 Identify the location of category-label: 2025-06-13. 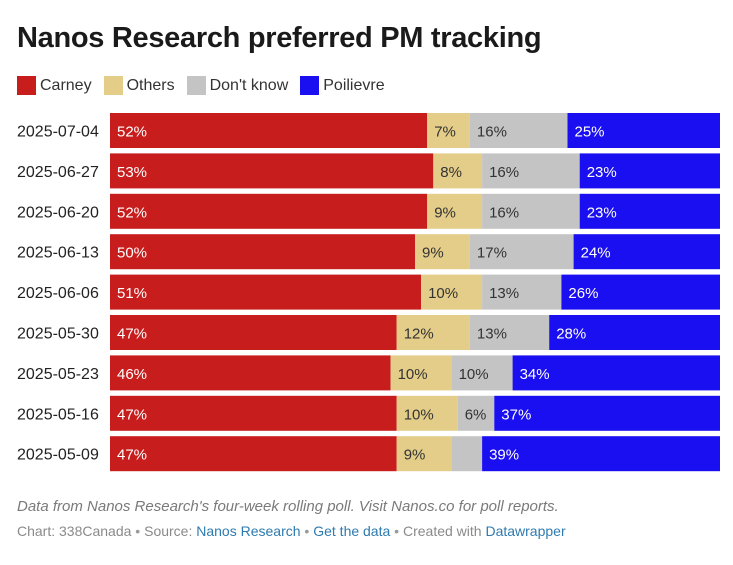
(58, 253).